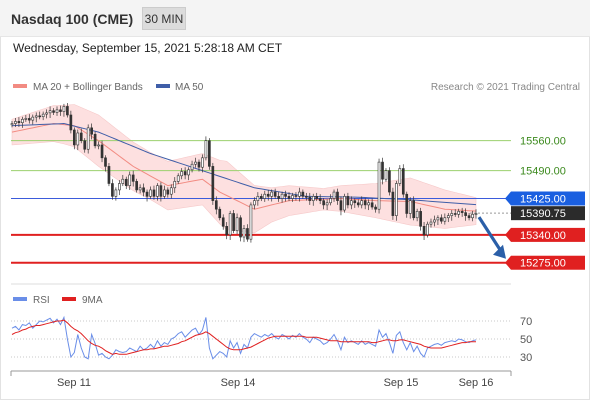 This screenshot has width=590, height=400. What do you see at coordinates (72, 19) in the screenshot?
I see `instrument-title: Nasdaq 100 (CME)` at bounding box center [72, 19].